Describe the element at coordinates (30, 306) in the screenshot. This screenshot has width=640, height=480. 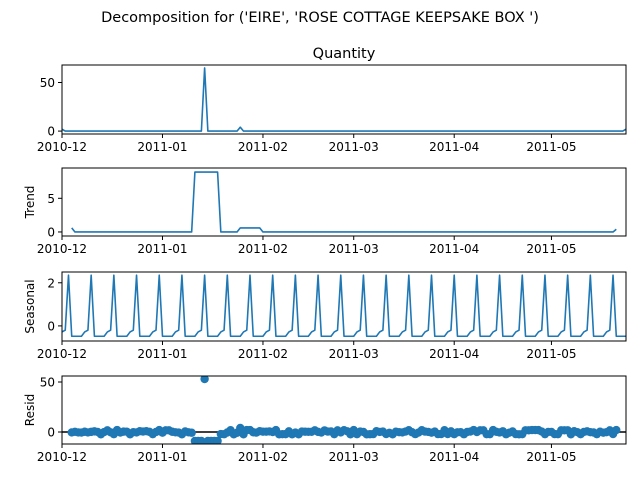
I see `y-axis-label: Seasonal` at that location.